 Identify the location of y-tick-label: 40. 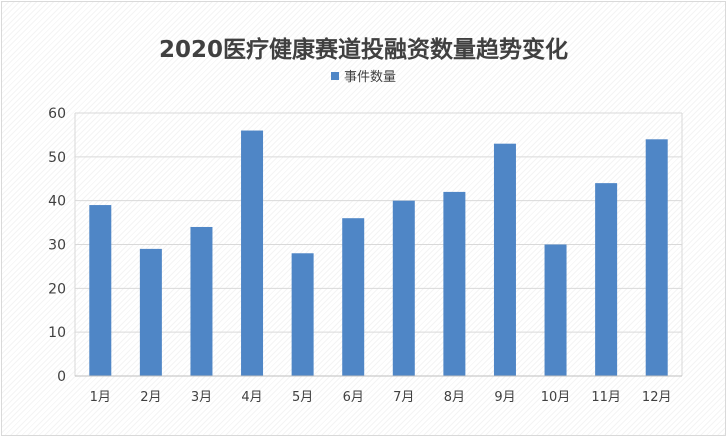
(57, 202).